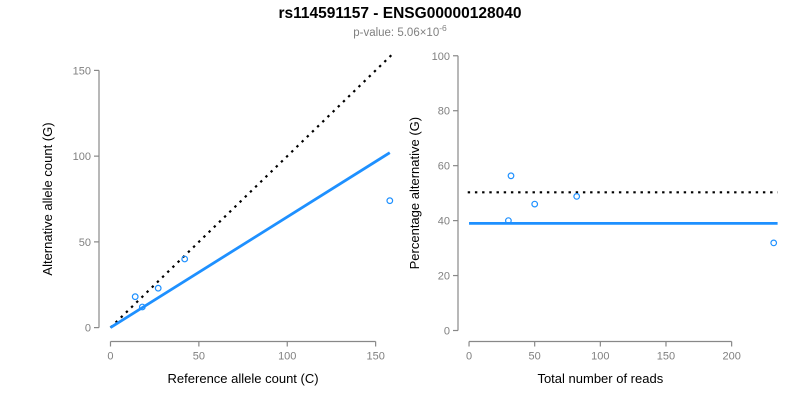  I want to click on percentage-alternative-y-axis-title: Percentage alternative (G), so click(414, 193).